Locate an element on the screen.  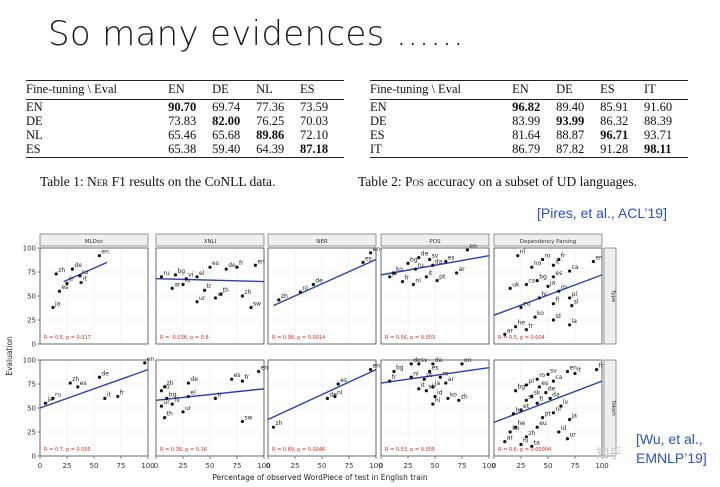
point-label: tr is located at coordinates (209, 286).